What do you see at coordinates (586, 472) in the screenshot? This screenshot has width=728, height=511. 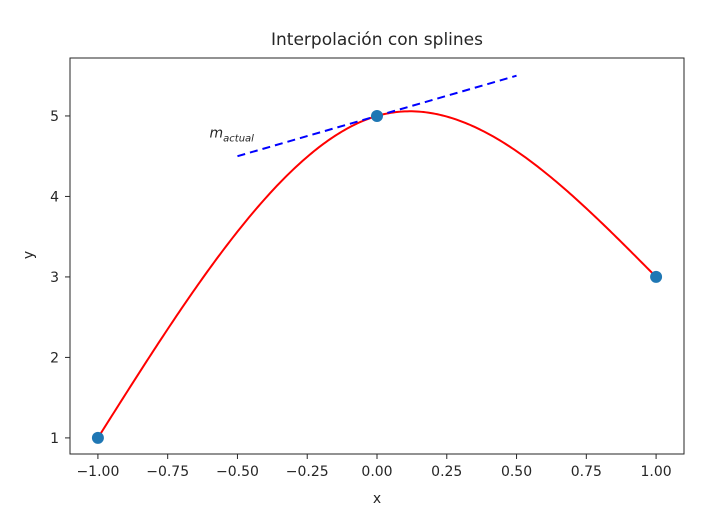 I see `x-tick-label: 0.75` at bounding box center [586, 472].